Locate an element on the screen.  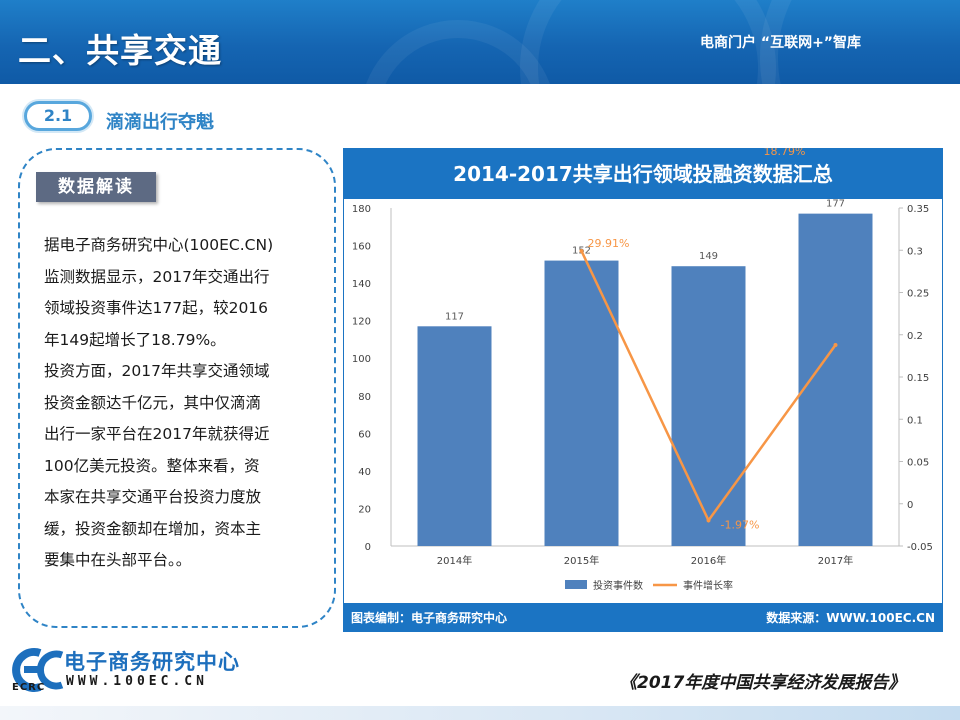
legend-bar-swatch is located at coordinates (576, 584).